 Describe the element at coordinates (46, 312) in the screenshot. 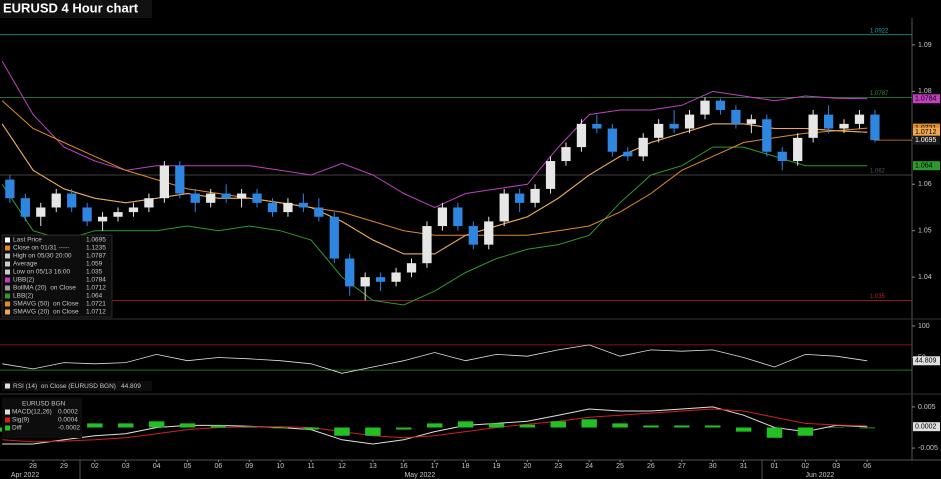

I see `legend-label: SMAVG (20) on Close` at that location.